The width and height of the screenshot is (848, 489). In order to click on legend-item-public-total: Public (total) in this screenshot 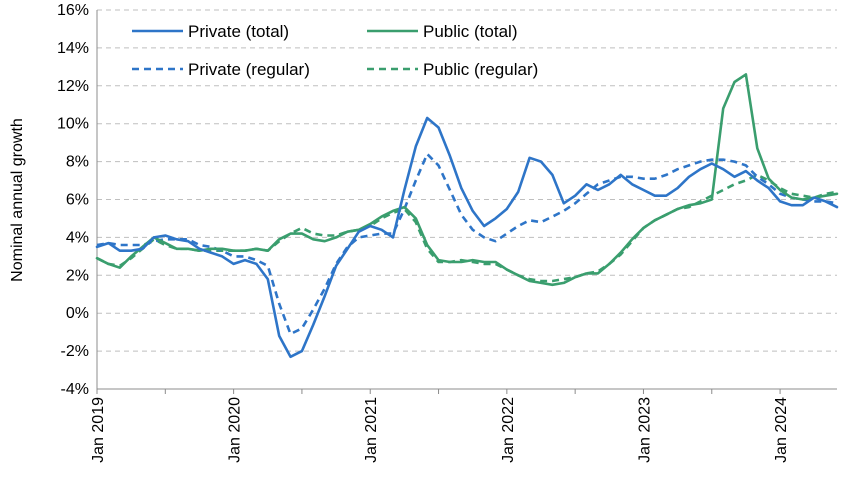, I will do `click(442, 31)`.